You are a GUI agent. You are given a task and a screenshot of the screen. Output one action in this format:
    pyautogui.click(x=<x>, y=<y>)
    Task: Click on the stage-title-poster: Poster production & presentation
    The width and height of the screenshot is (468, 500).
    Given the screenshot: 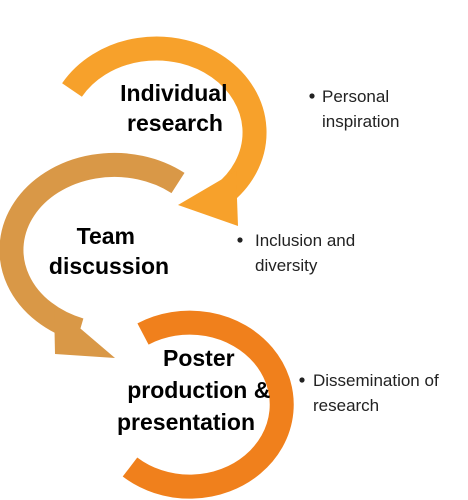 What is the action you would take?
    pyautogui.click(x=197, y=390)
    